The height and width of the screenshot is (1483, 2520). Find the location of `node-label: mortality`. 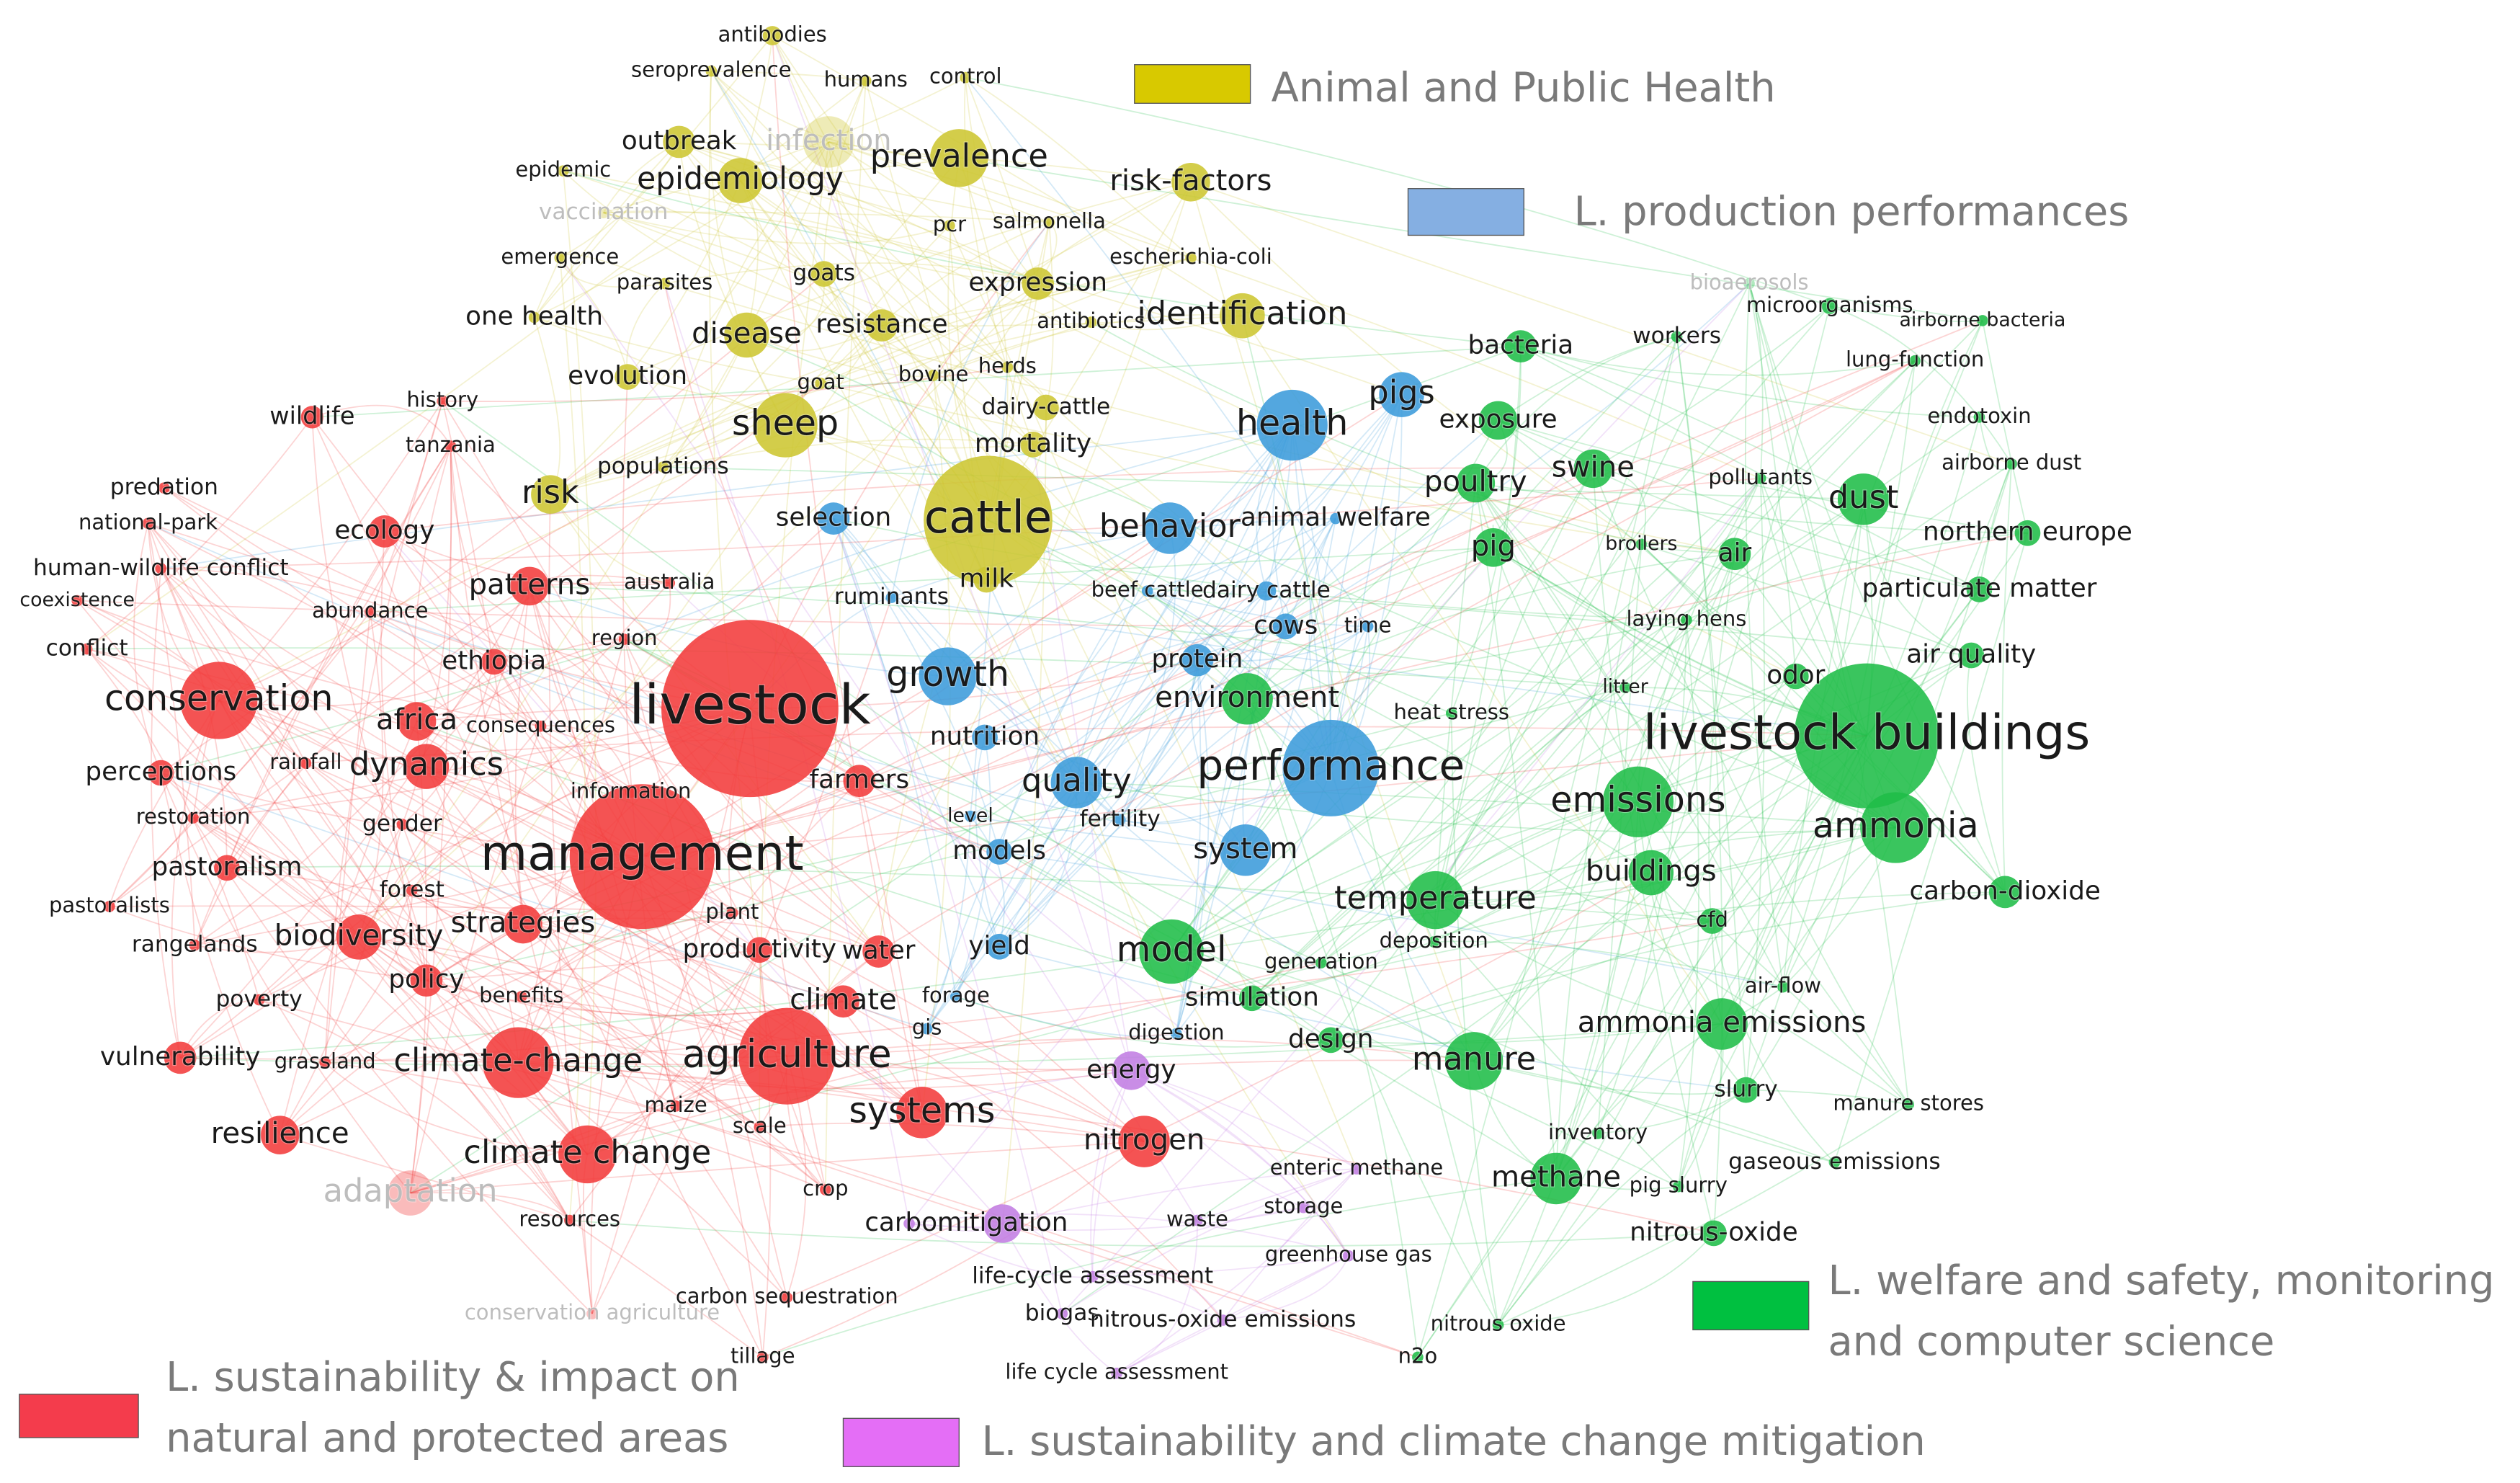

node-label: mortality is located at coordinates (1033, 444).